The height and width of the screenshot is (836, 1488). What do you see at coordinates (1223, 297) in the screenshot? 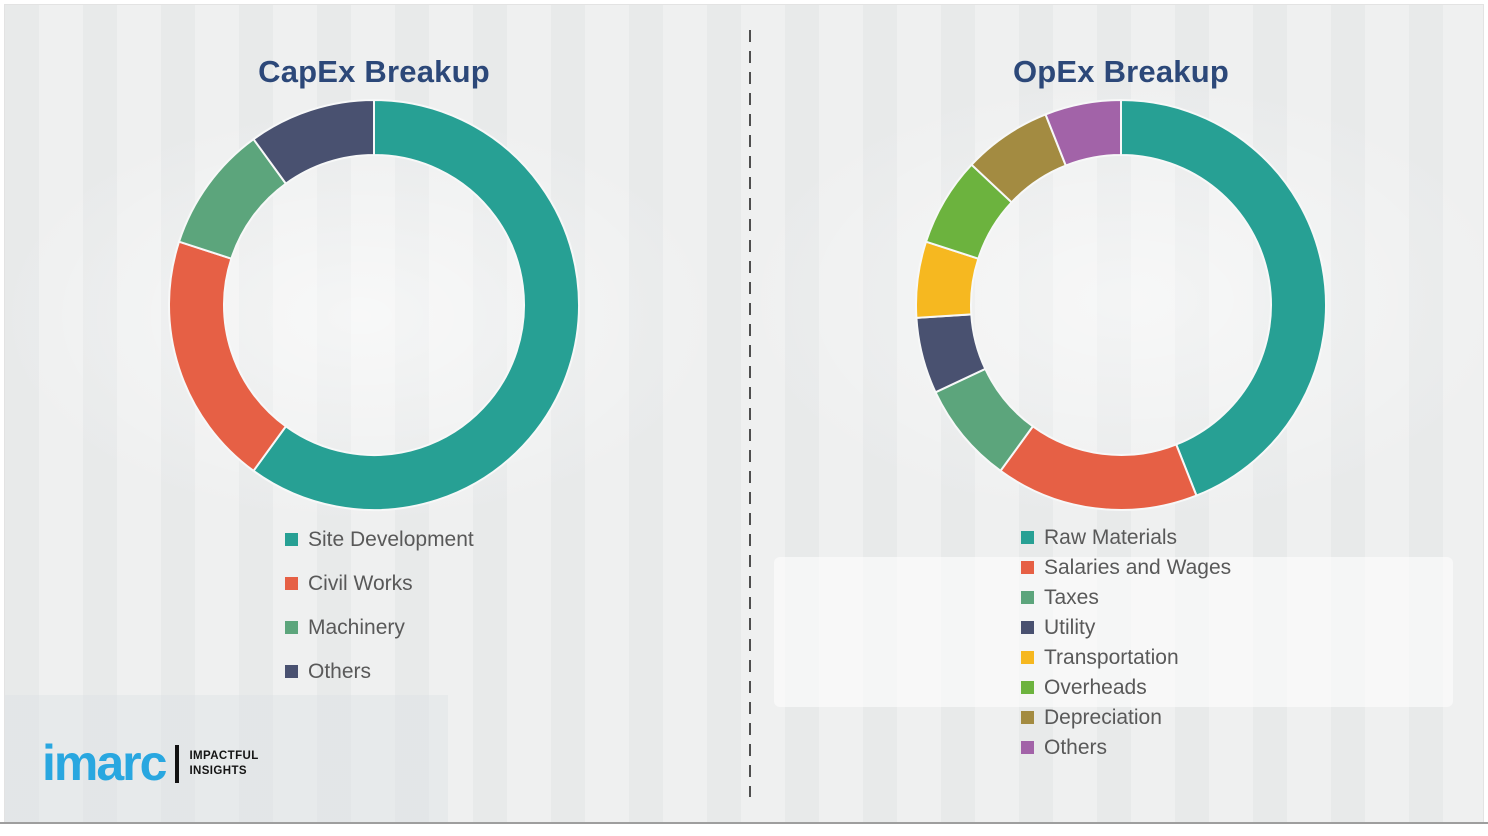
I see `donut-segment-raw-materials` at bounding box center [1223, 297].